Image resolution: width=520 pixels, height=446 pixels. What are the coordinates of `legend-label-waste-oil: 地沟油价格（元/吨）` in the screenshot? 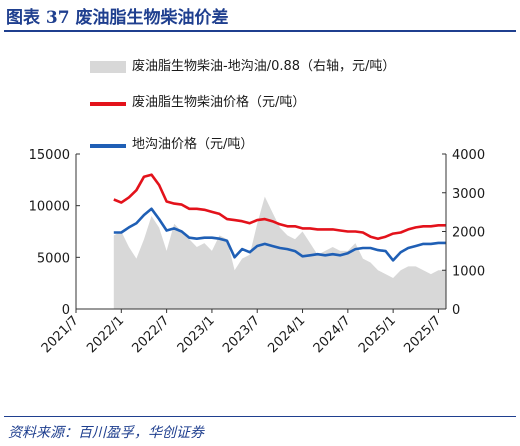 It's located at (193, 144).